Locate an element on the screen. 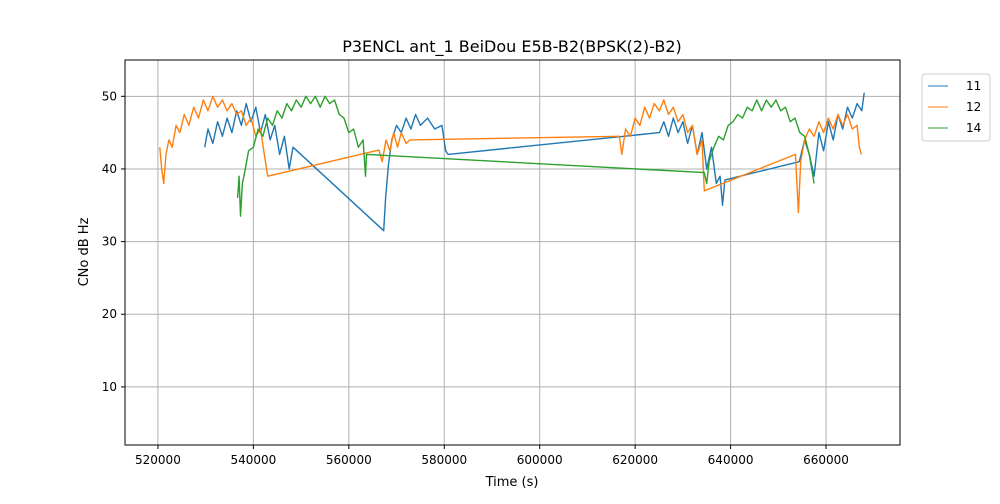 The width and height of the screenshot is (1000, 504). x-tick-label: 580000 is located at coordinates (444, 460).